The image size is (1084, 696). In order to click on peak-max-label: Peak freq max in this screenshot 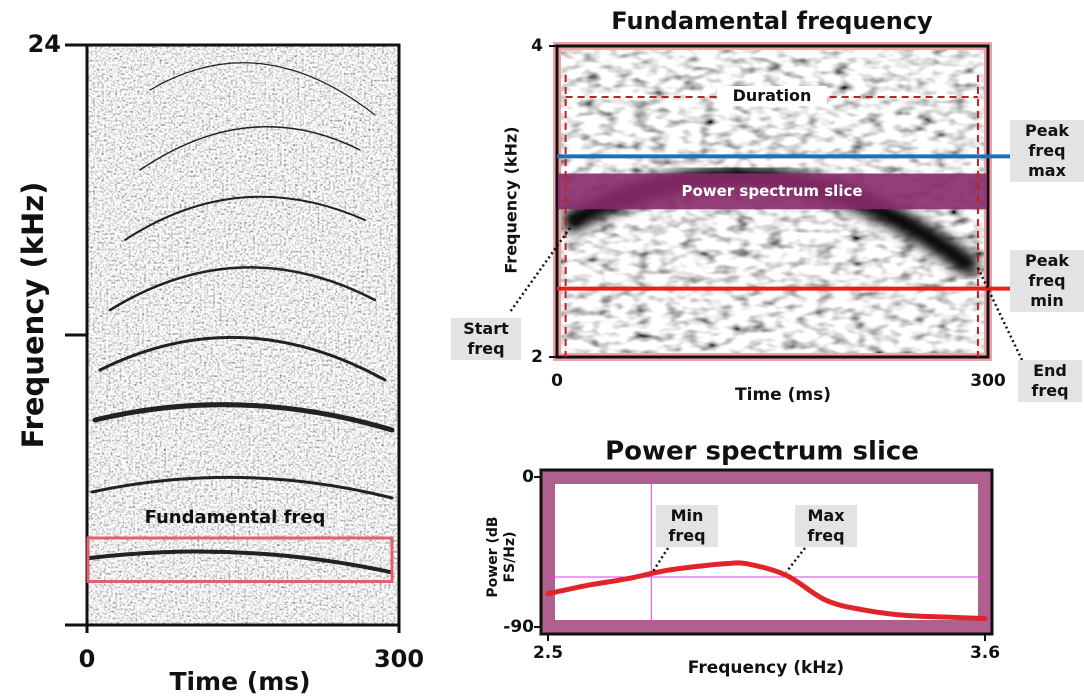, I will do `click(1047, 151)`.